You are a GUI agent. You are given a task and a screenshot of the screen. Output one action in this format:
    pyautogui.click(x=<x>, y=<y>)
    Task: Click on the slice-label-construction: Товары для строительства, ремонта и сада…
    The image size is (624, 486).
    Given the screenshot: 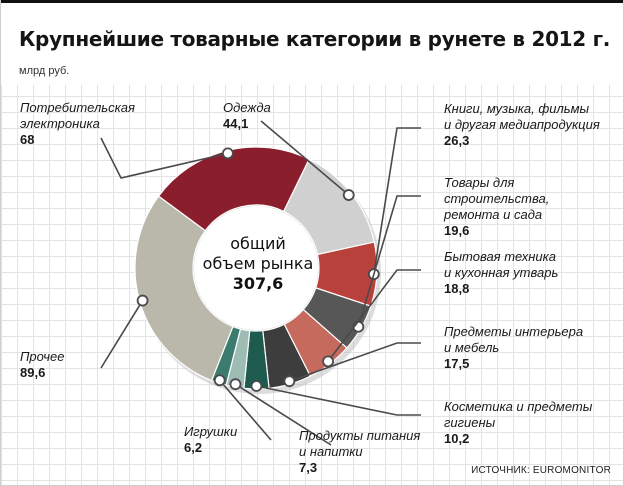 What is the action you would take?
    pyautogui.click(x=533, y=207)
    